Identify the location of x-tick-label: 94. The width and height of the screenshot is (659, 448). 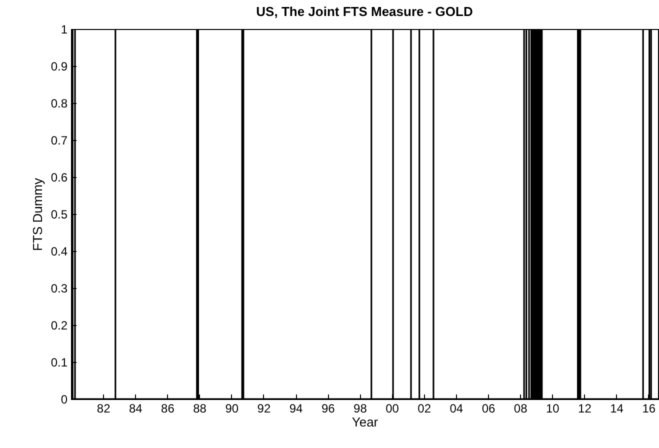
(296, 409).